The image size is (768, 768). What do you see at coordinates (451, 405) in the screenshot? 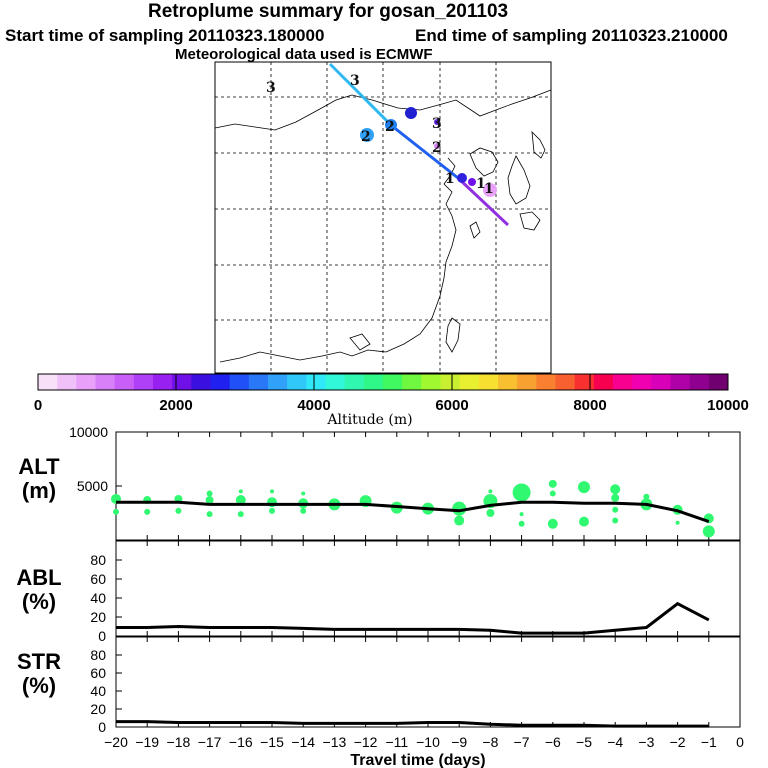
I see `colorbar-tick-label: 6000` at bounding box center [451, 405].